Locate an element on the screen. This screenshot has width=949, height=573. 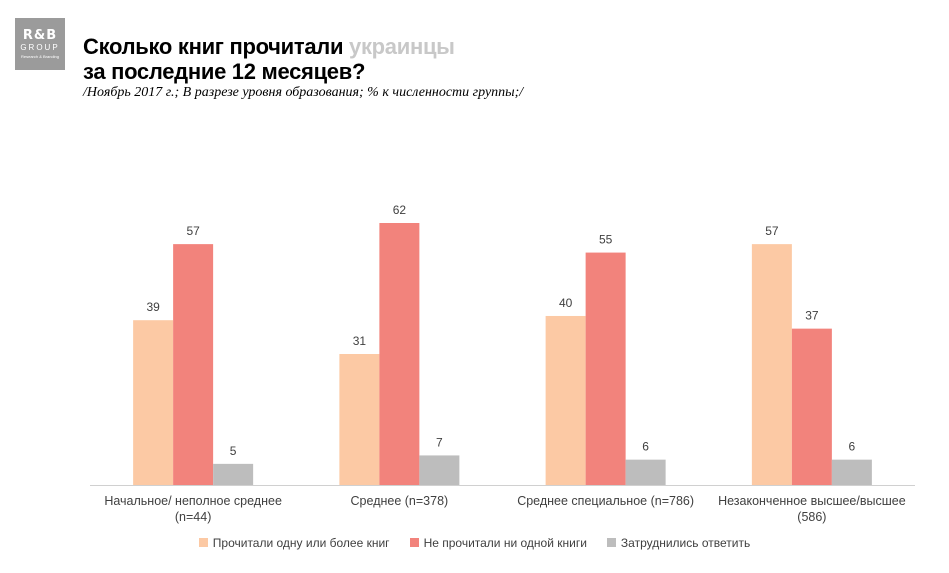
category-label-2: Среднее (n=378) is located at coordinates (400, 501).